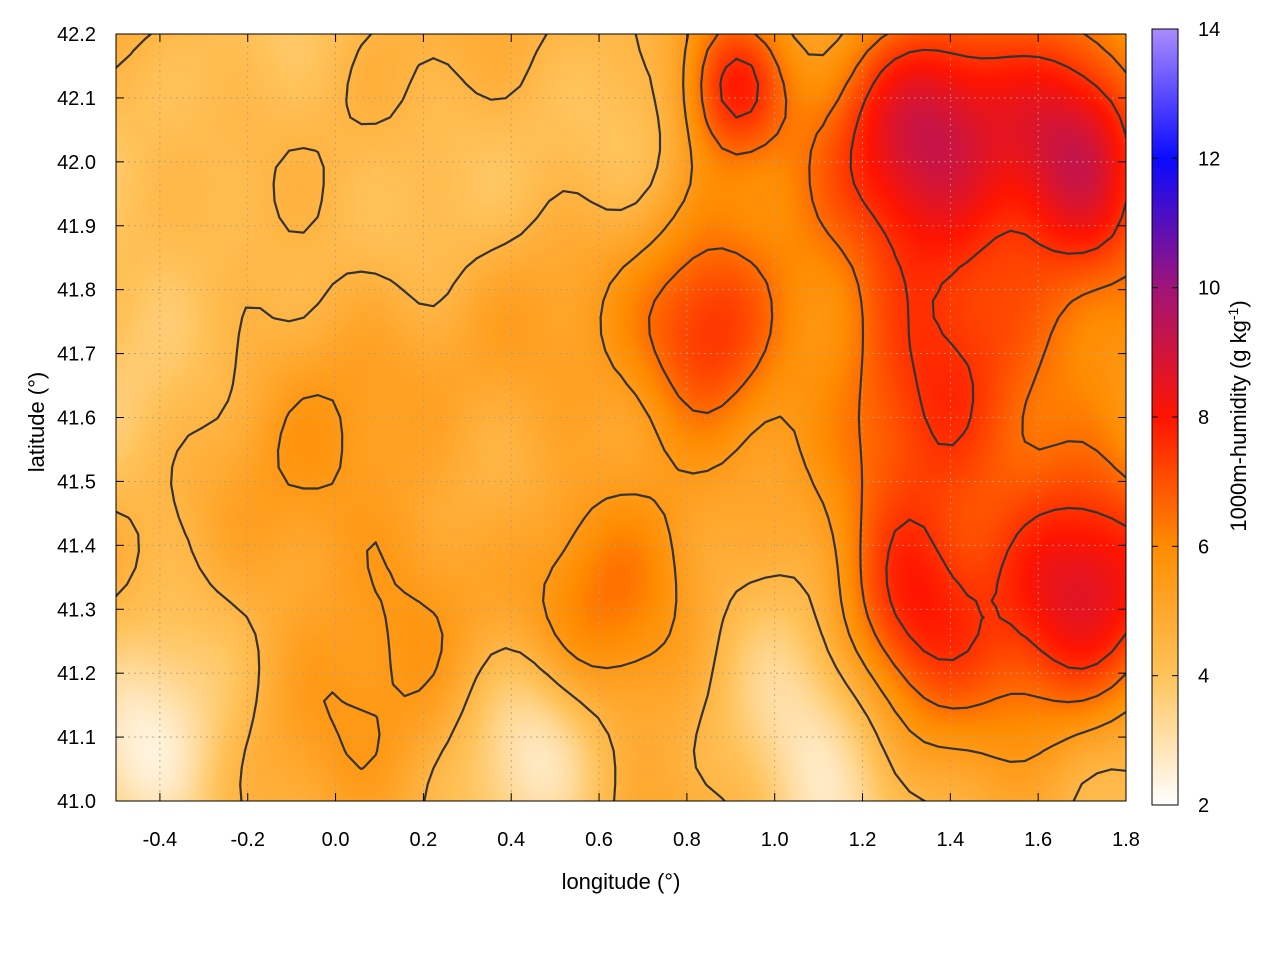 Image resolution: width=1280 pixels, height=960 pixels. I want to click on colorbar: 2 4 6 8 10 12 14 1000m-humidity (g kg-1), so click(1201, 418).